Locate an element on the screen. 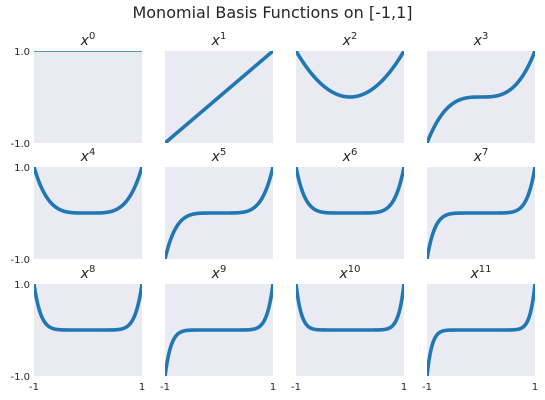 The image size is (545, 400). series-line-x7 is located at coordinates (481, 213).